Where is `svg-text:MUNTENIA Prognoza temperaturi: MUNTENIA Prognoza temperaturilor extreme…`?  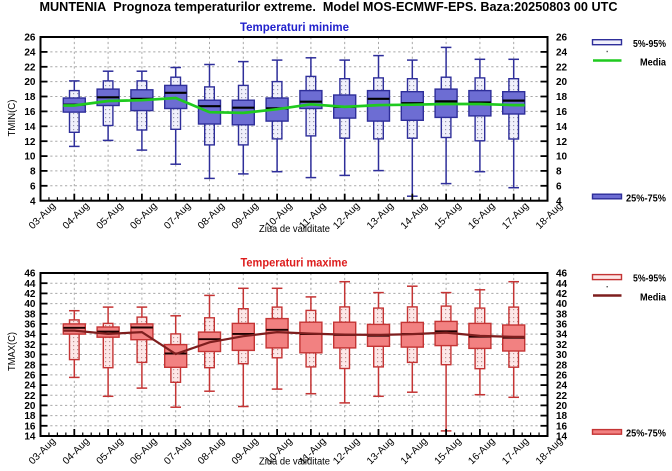
svg-text:MUNTENIA Prognoza temperaturi: MUNTENIA Prognoza temperaturilor extreme… is located at coordinates (329, 7).